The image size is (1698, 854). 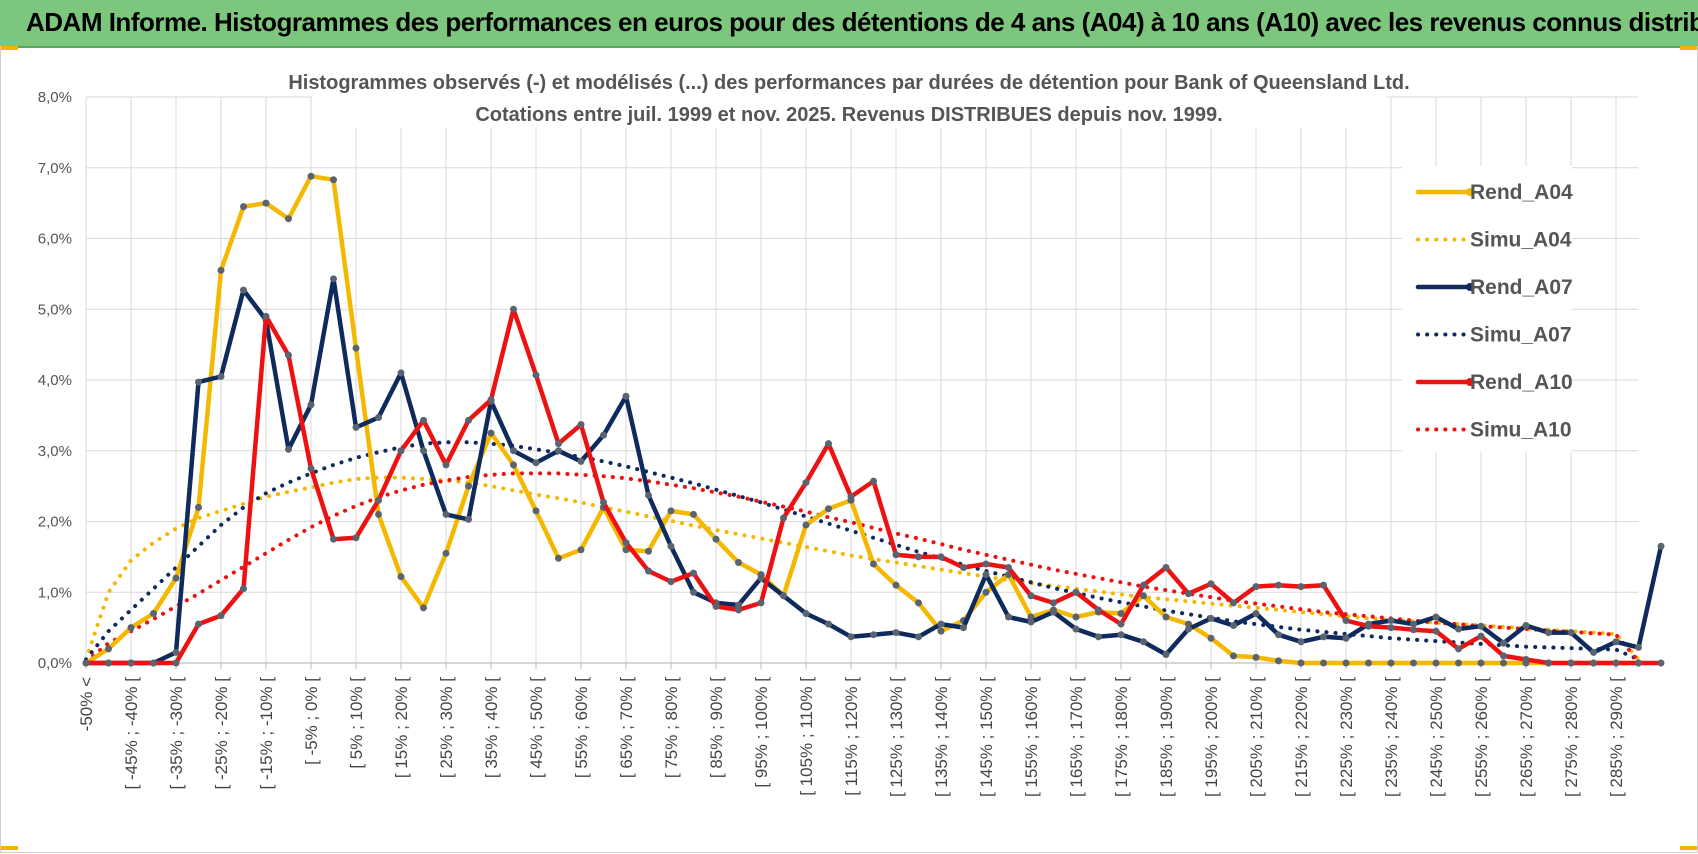 I want to click on y-tick-label: 7,0%, so click(x=55, y=168).